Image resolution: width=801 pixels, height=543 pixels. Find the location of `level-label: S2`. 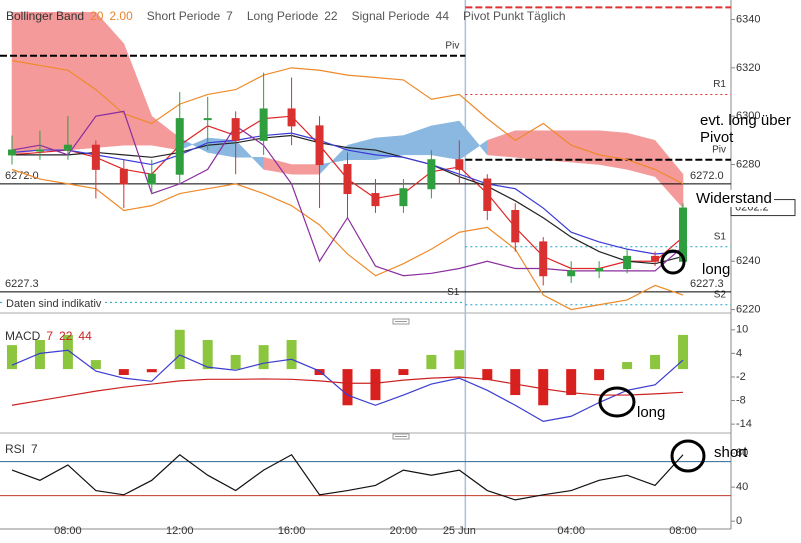

level-label: S2 is located at coordinates (720, 294).